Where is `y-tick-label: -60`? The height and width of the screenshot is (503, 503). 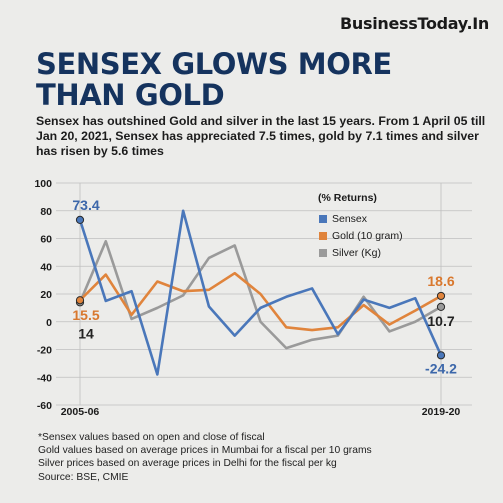 y-tick-label: -60 is located at coordinates (44, 406).